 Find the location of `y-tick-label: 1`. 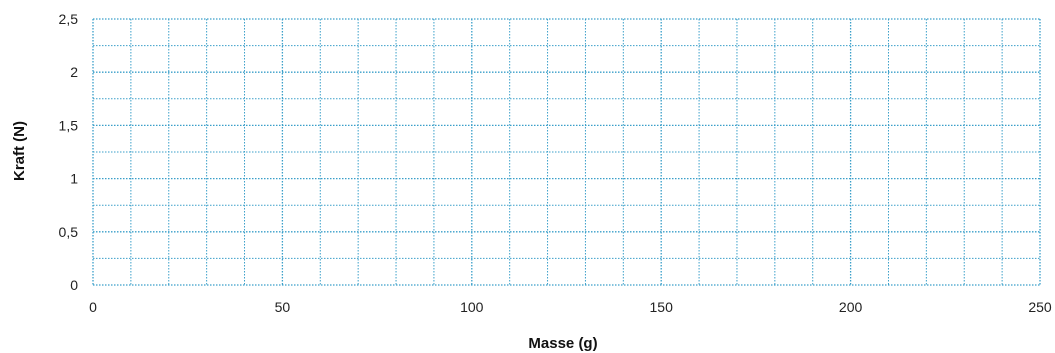

y-tick-label: 1 is located at coordinates (74, 179).